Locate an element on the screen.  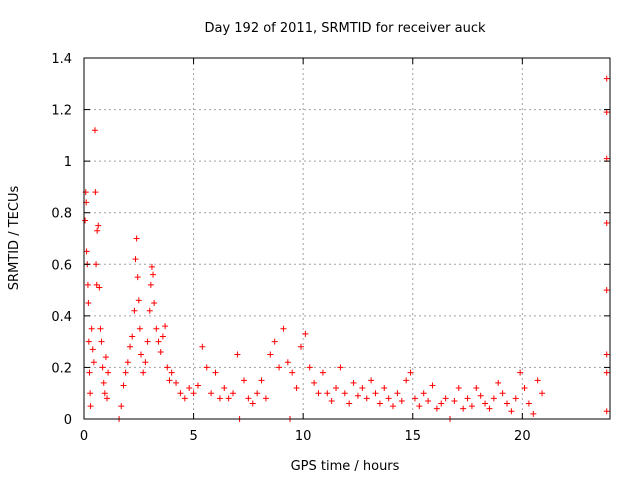
y-tick-label: 1.2 is located at coordinates (61, 111).